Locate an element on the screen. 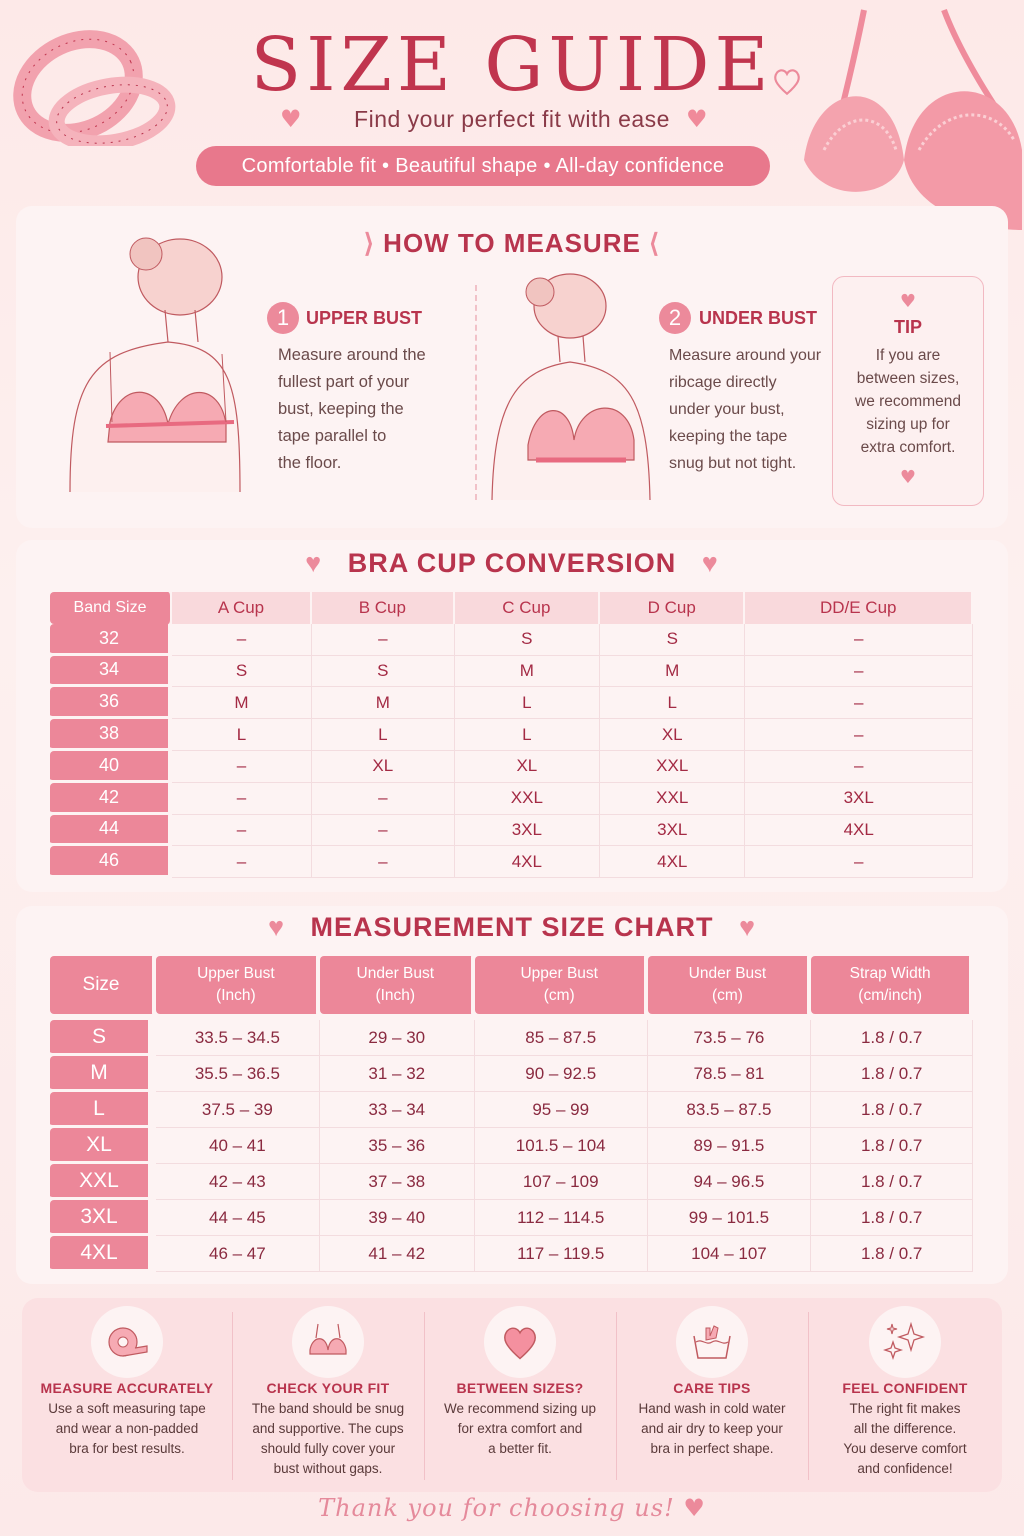 The width and height of the screenshot is (1024, 1536). text-line: We recommend sizing up is located at coordinates (520, 1408).